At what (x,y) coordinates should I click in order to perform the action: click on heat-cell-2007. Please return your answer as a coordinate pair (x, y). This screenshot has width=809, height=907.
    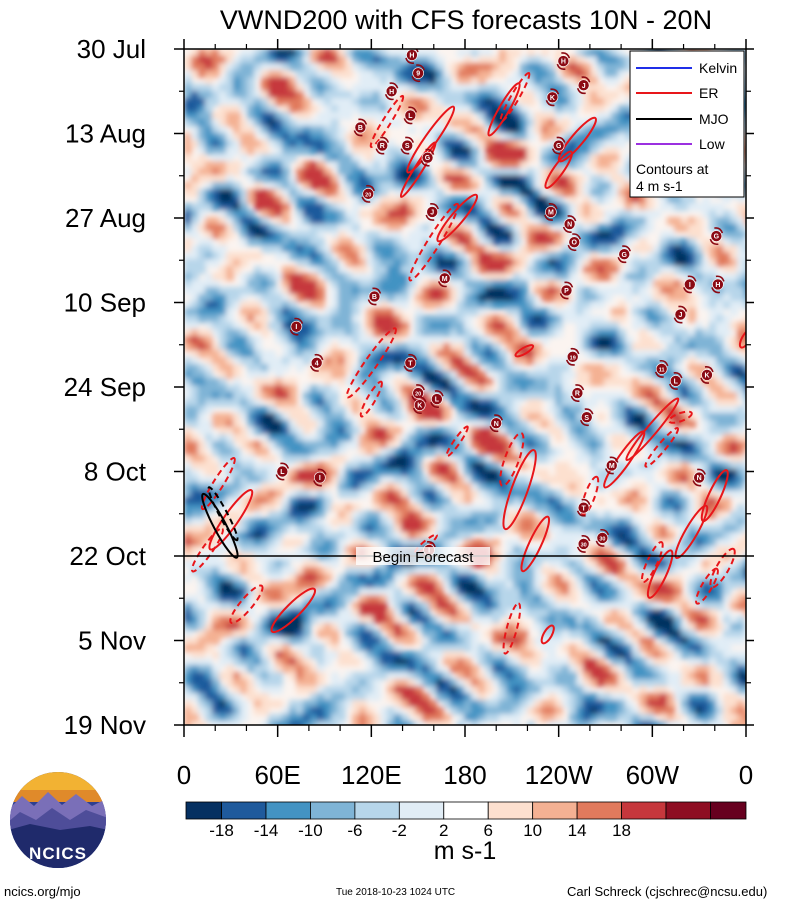
    Looking at the image, I should click on (188, 256).